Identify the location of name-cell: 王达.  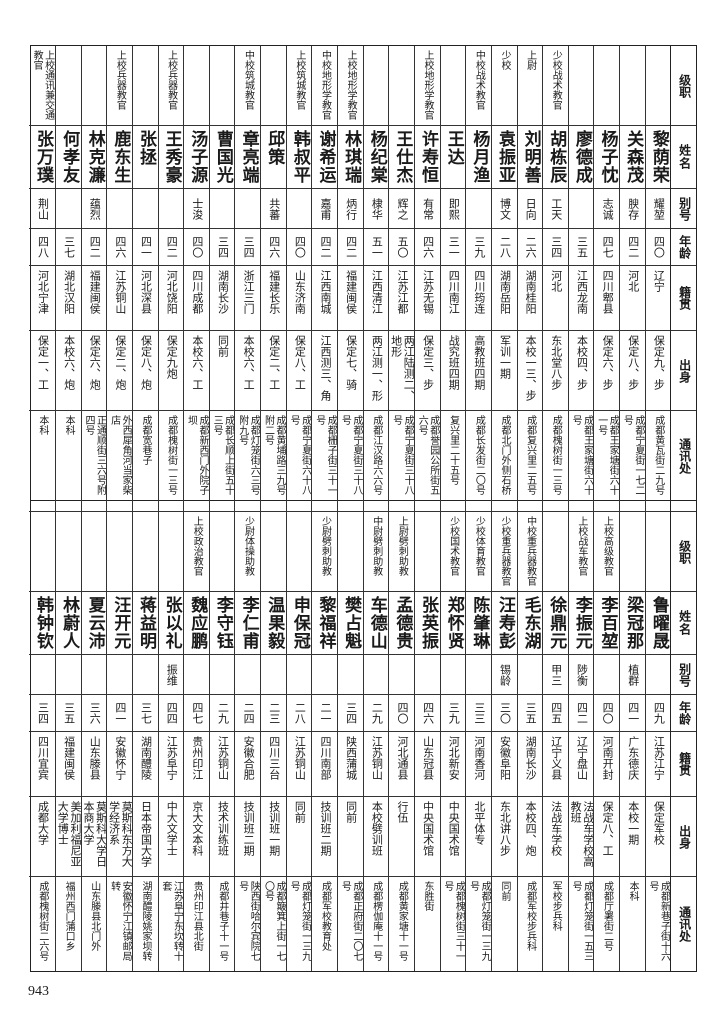
(453, 157).